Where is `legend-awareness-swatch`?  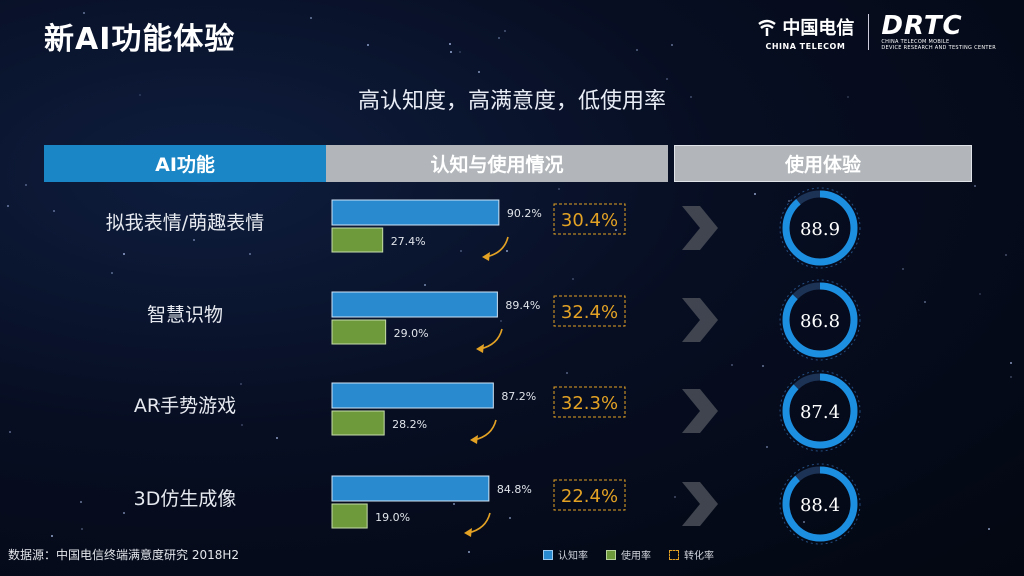 legend-awareness-swatch is located at coordinates (548, 554).